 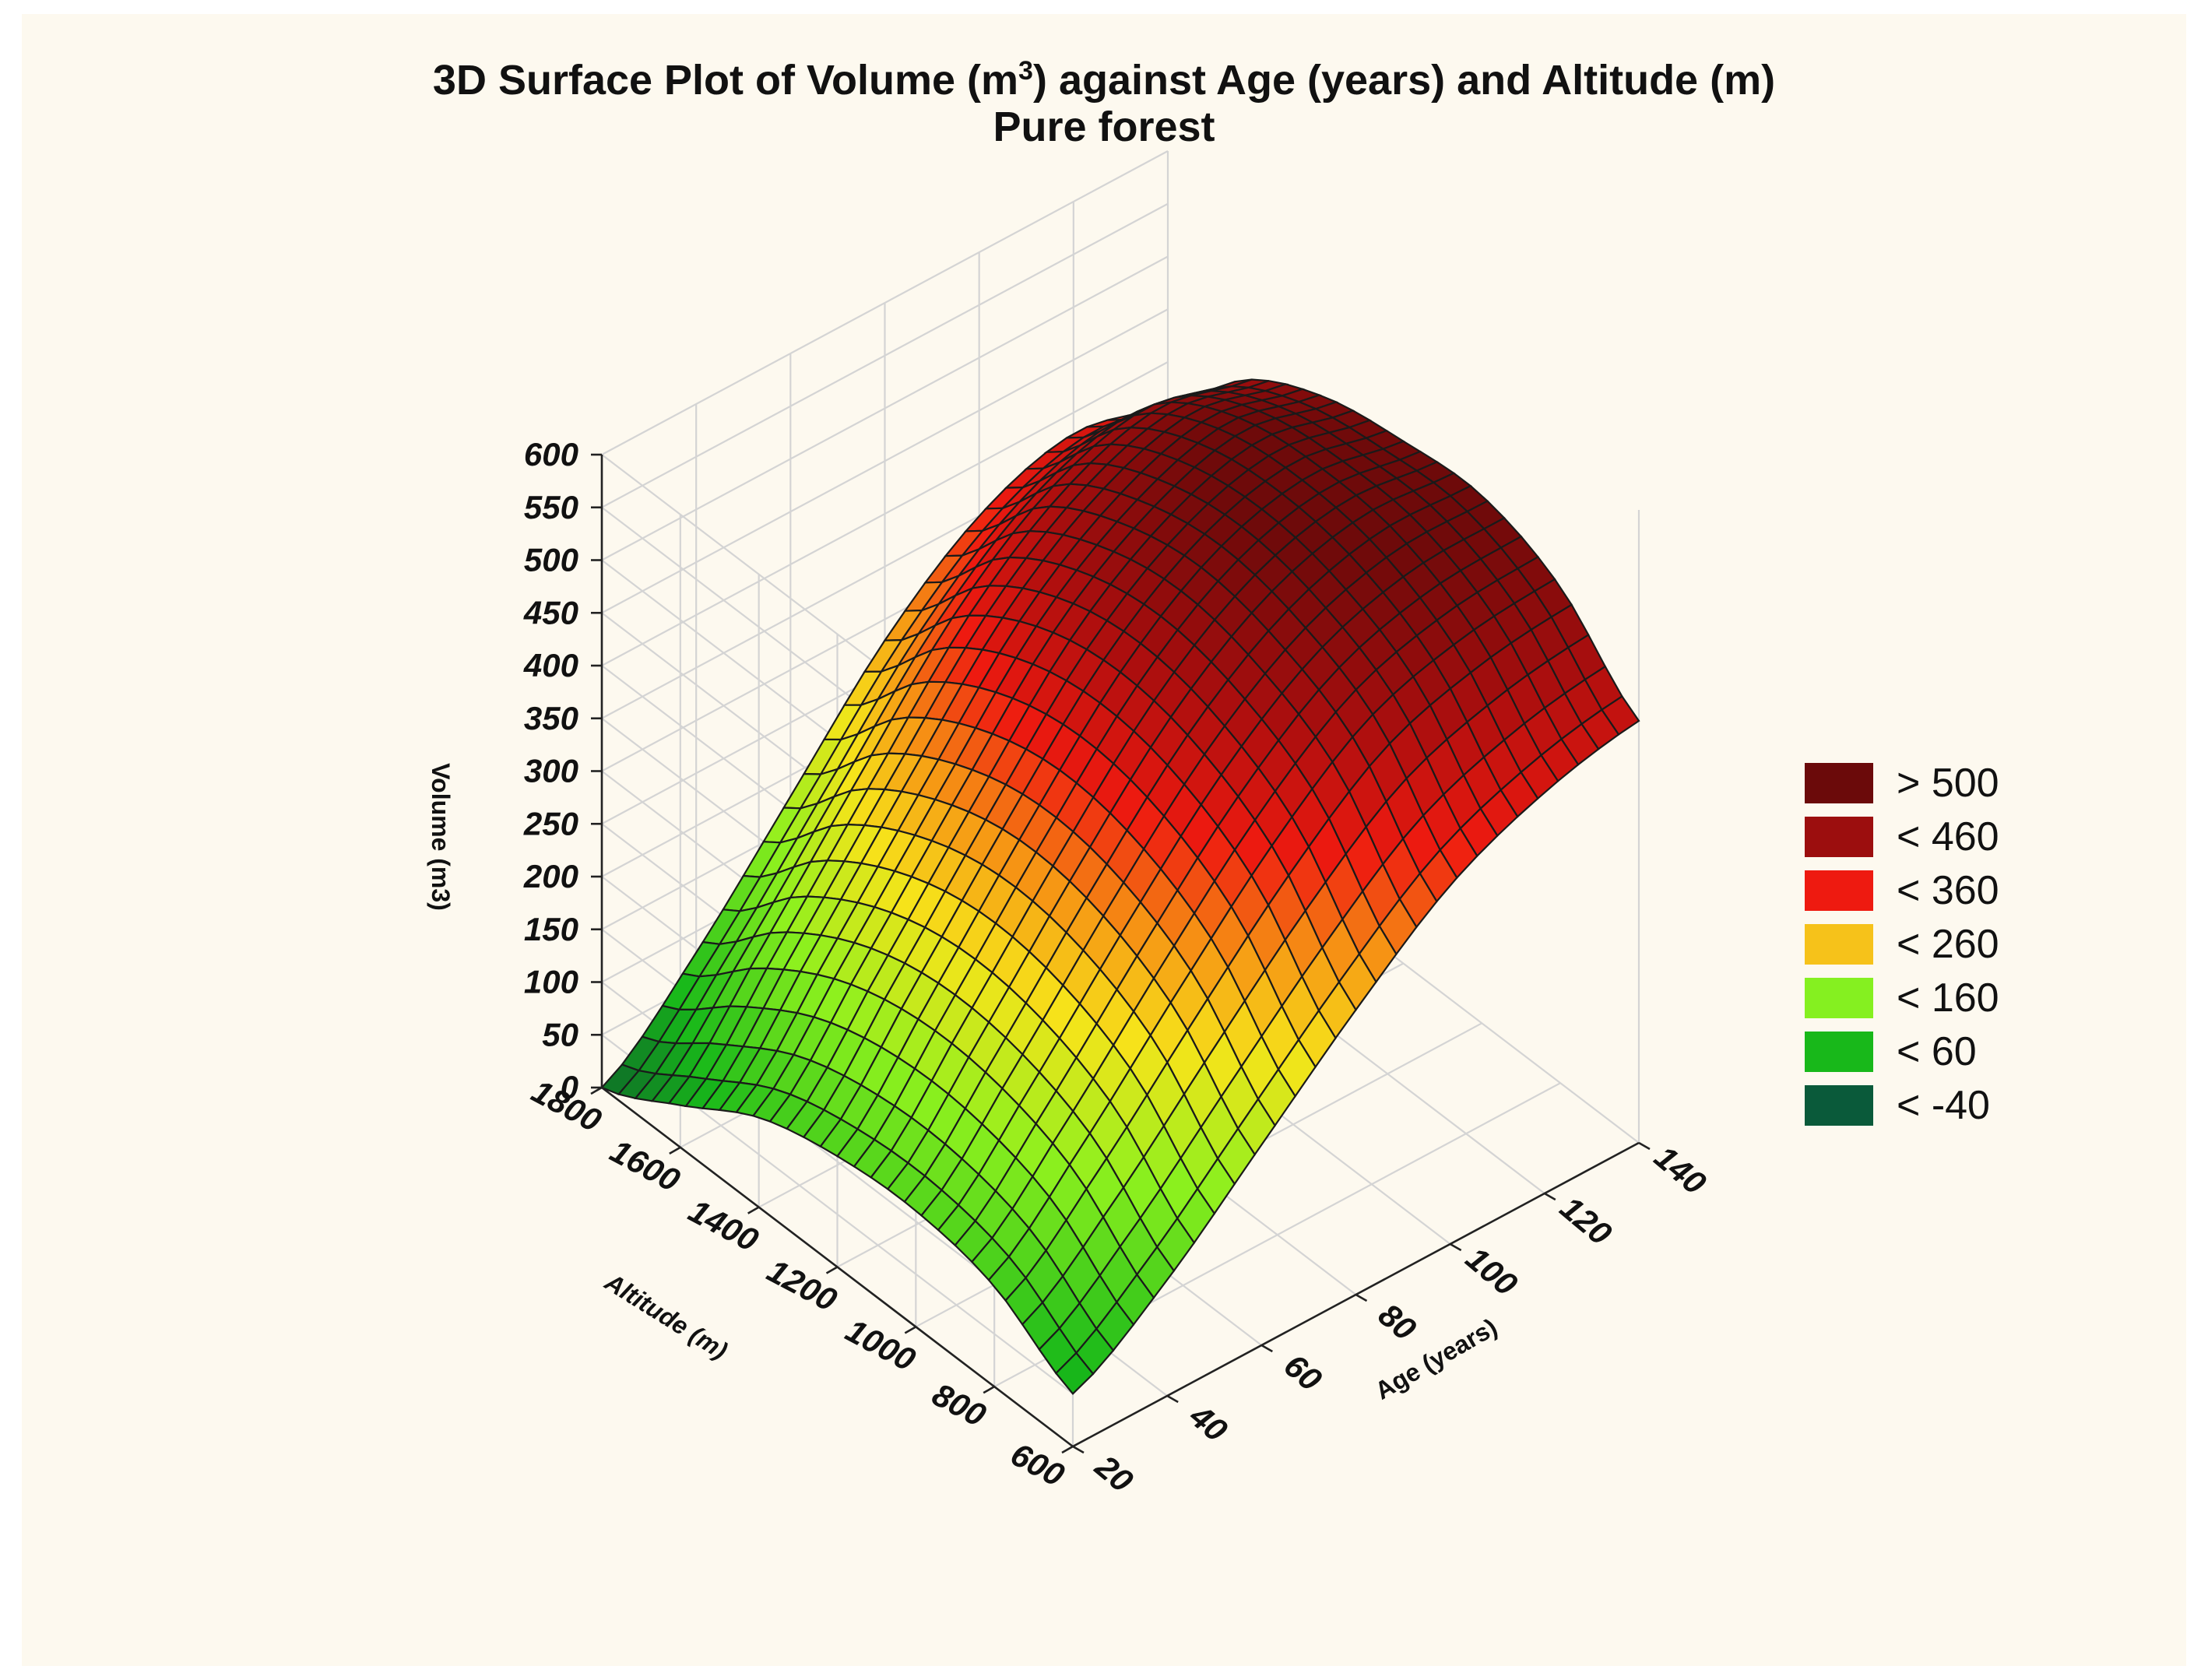 What do you see at coordinates (1303, 1373) in the screenshot?
I see `x-tick-label: 60` at bounding box center [1303, 1373].